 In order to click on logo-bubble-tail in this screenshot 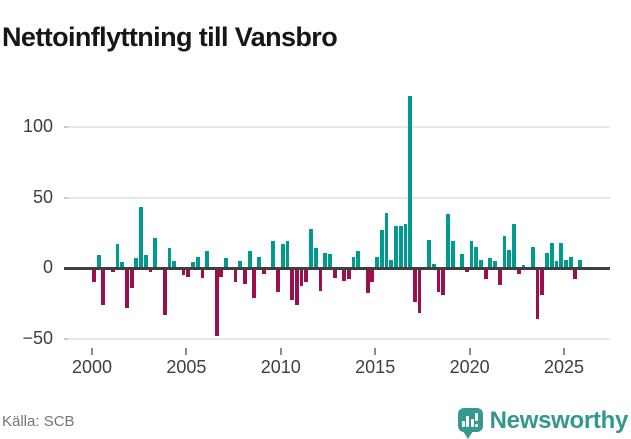, I will do `click(467, 435)`.